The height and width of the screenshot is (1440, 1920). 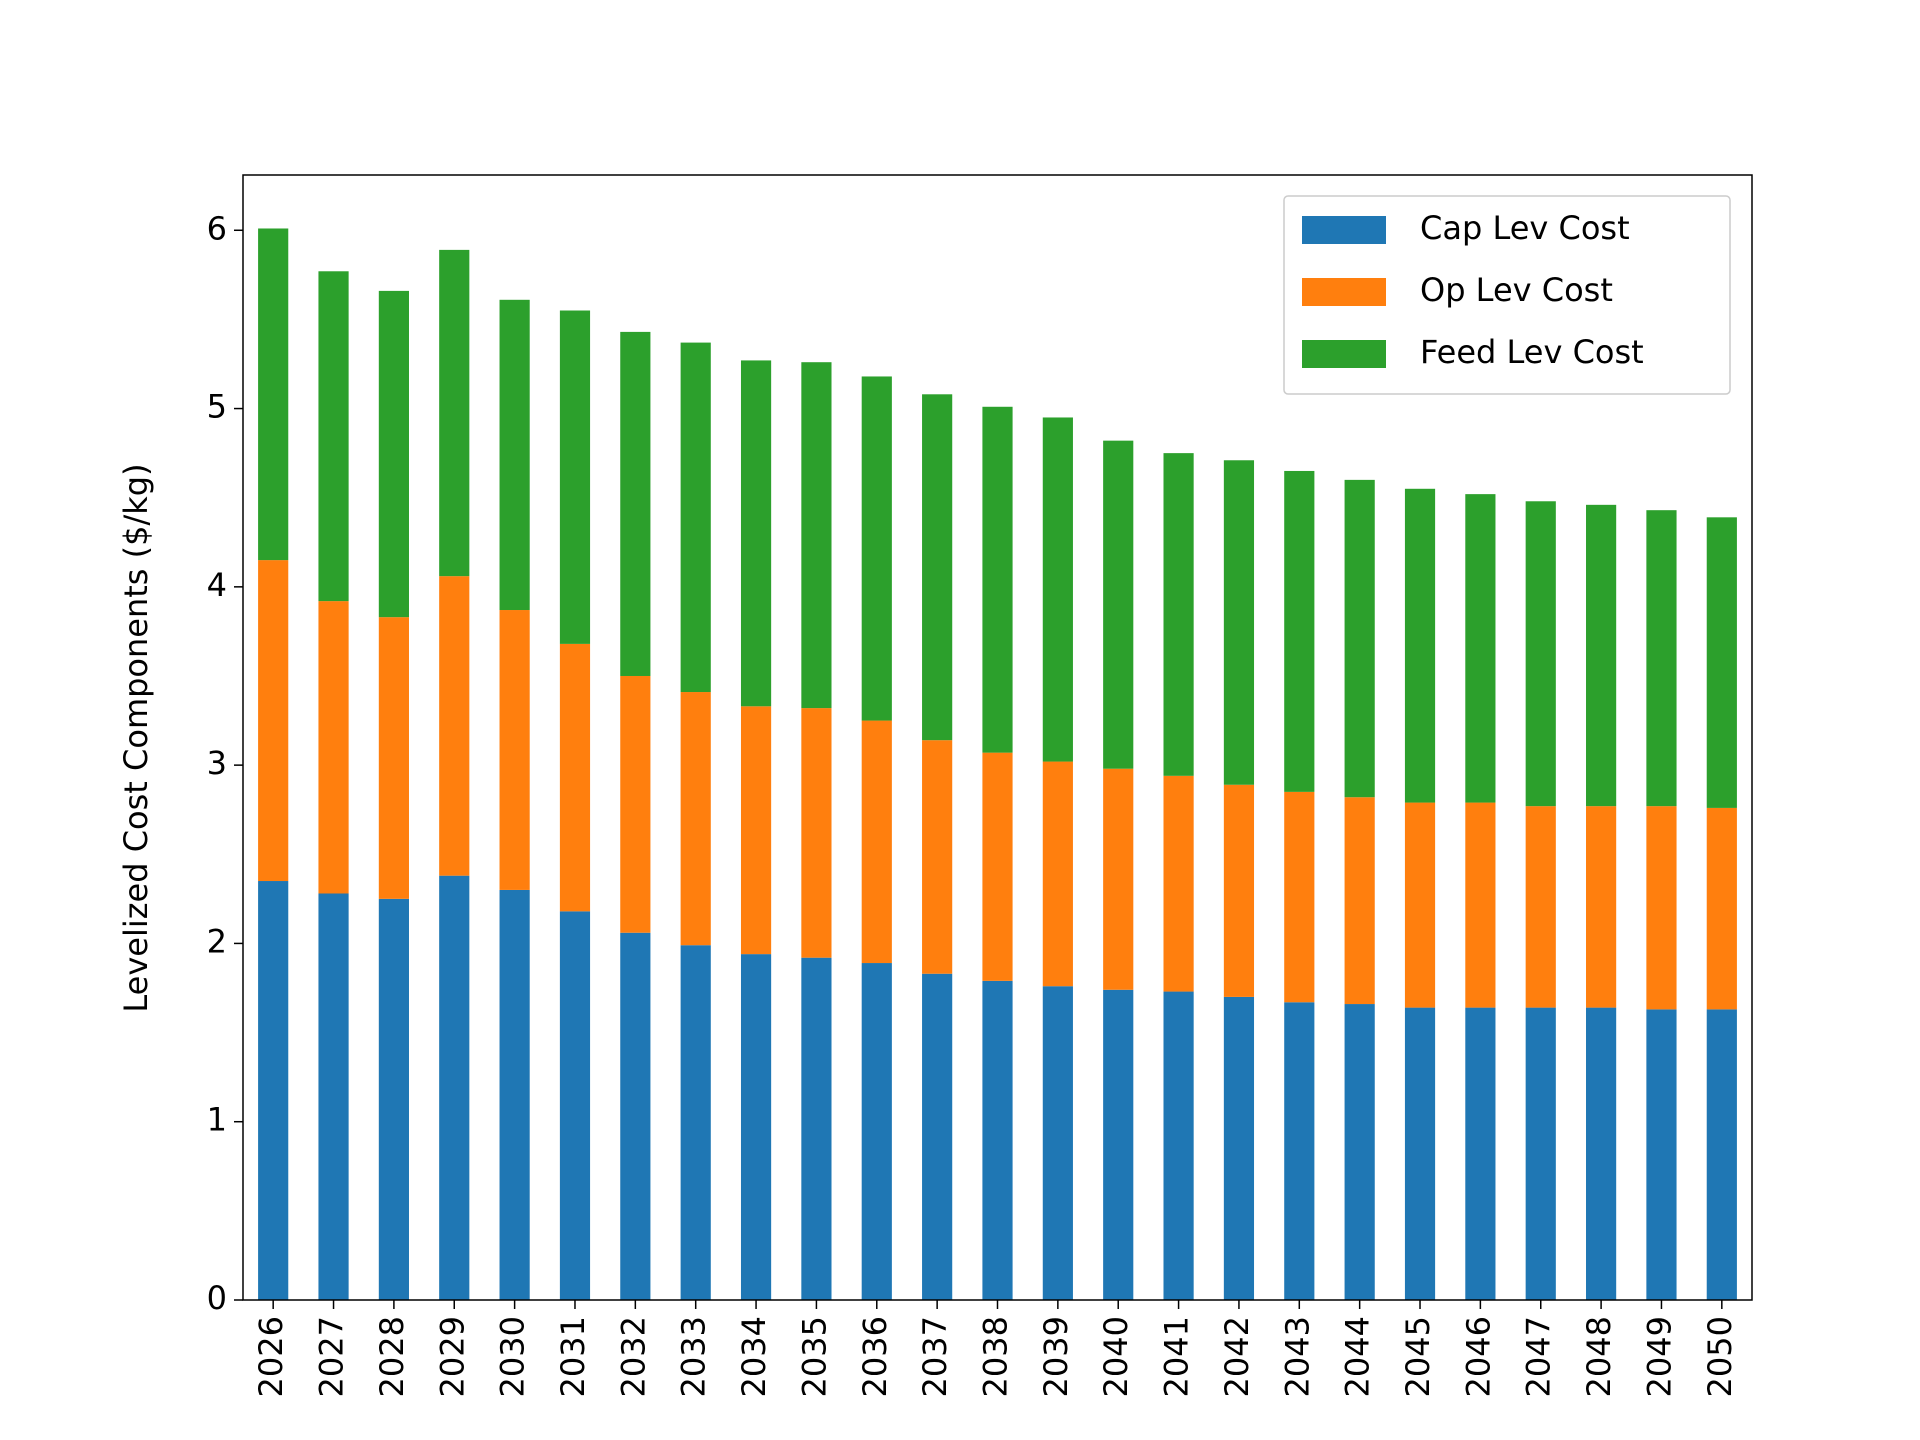 What do you see at coordinates (1177, 1356) in the screenshot?
I see `x-tick-label: 2041` at bounding box center [1177, 1356].